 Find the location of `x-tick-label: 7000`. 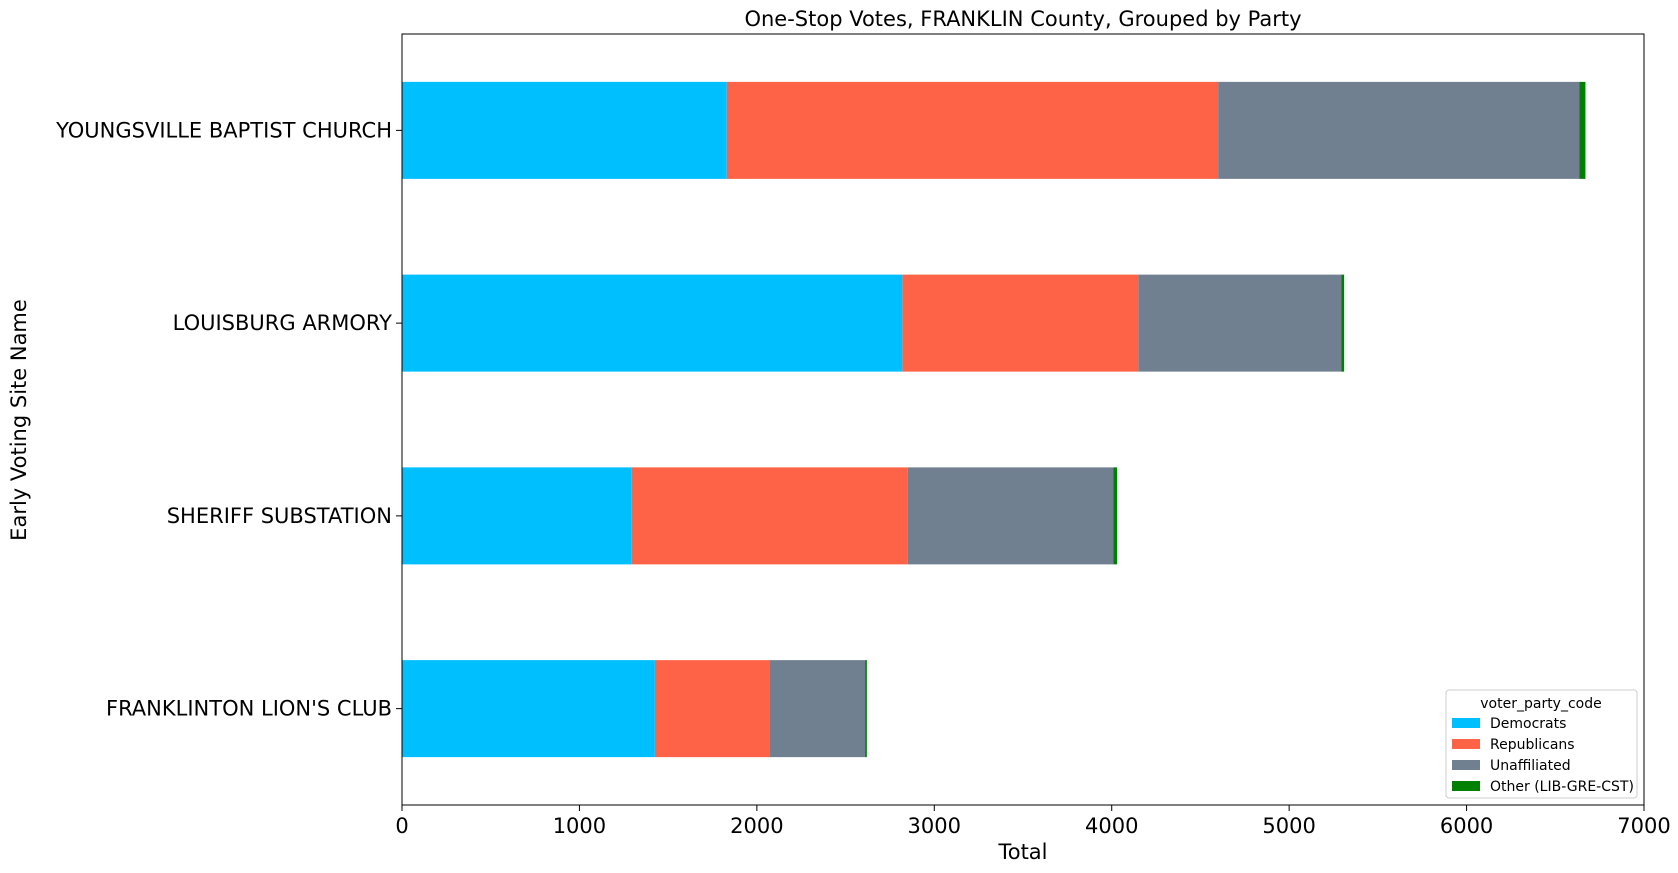

x-tick-label: 7000 is located at coordinates (1643, 826).